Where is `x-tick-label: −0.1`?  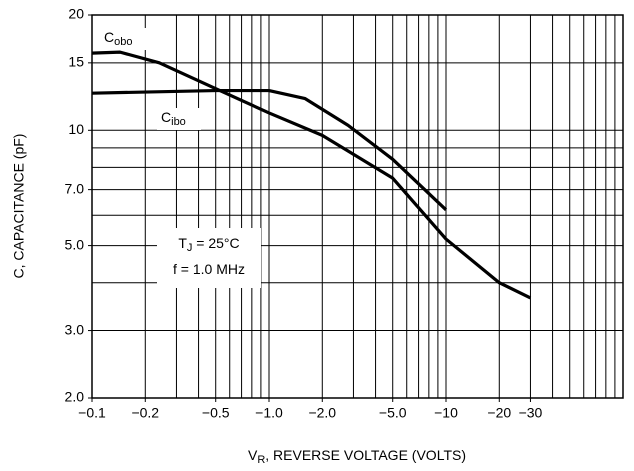 x-tick-label: −0.1 is located at coordinates (92, 413).